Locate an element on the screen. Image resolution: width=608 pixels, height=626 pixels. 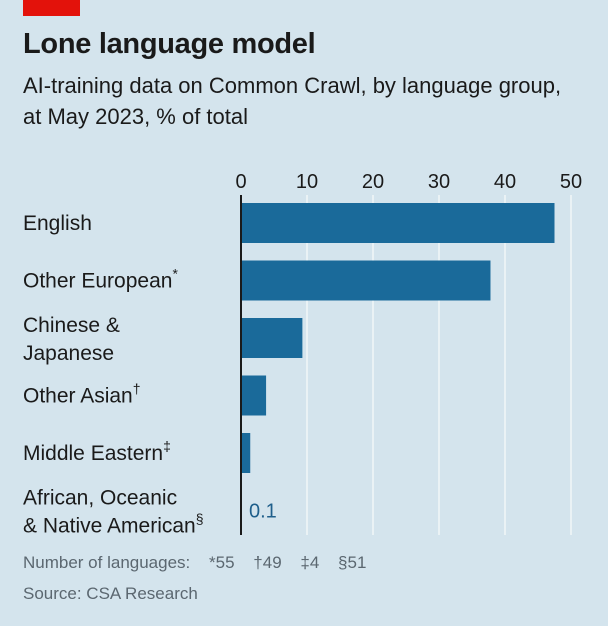
footnote-item: §51 is located at coordinates (352, 562).